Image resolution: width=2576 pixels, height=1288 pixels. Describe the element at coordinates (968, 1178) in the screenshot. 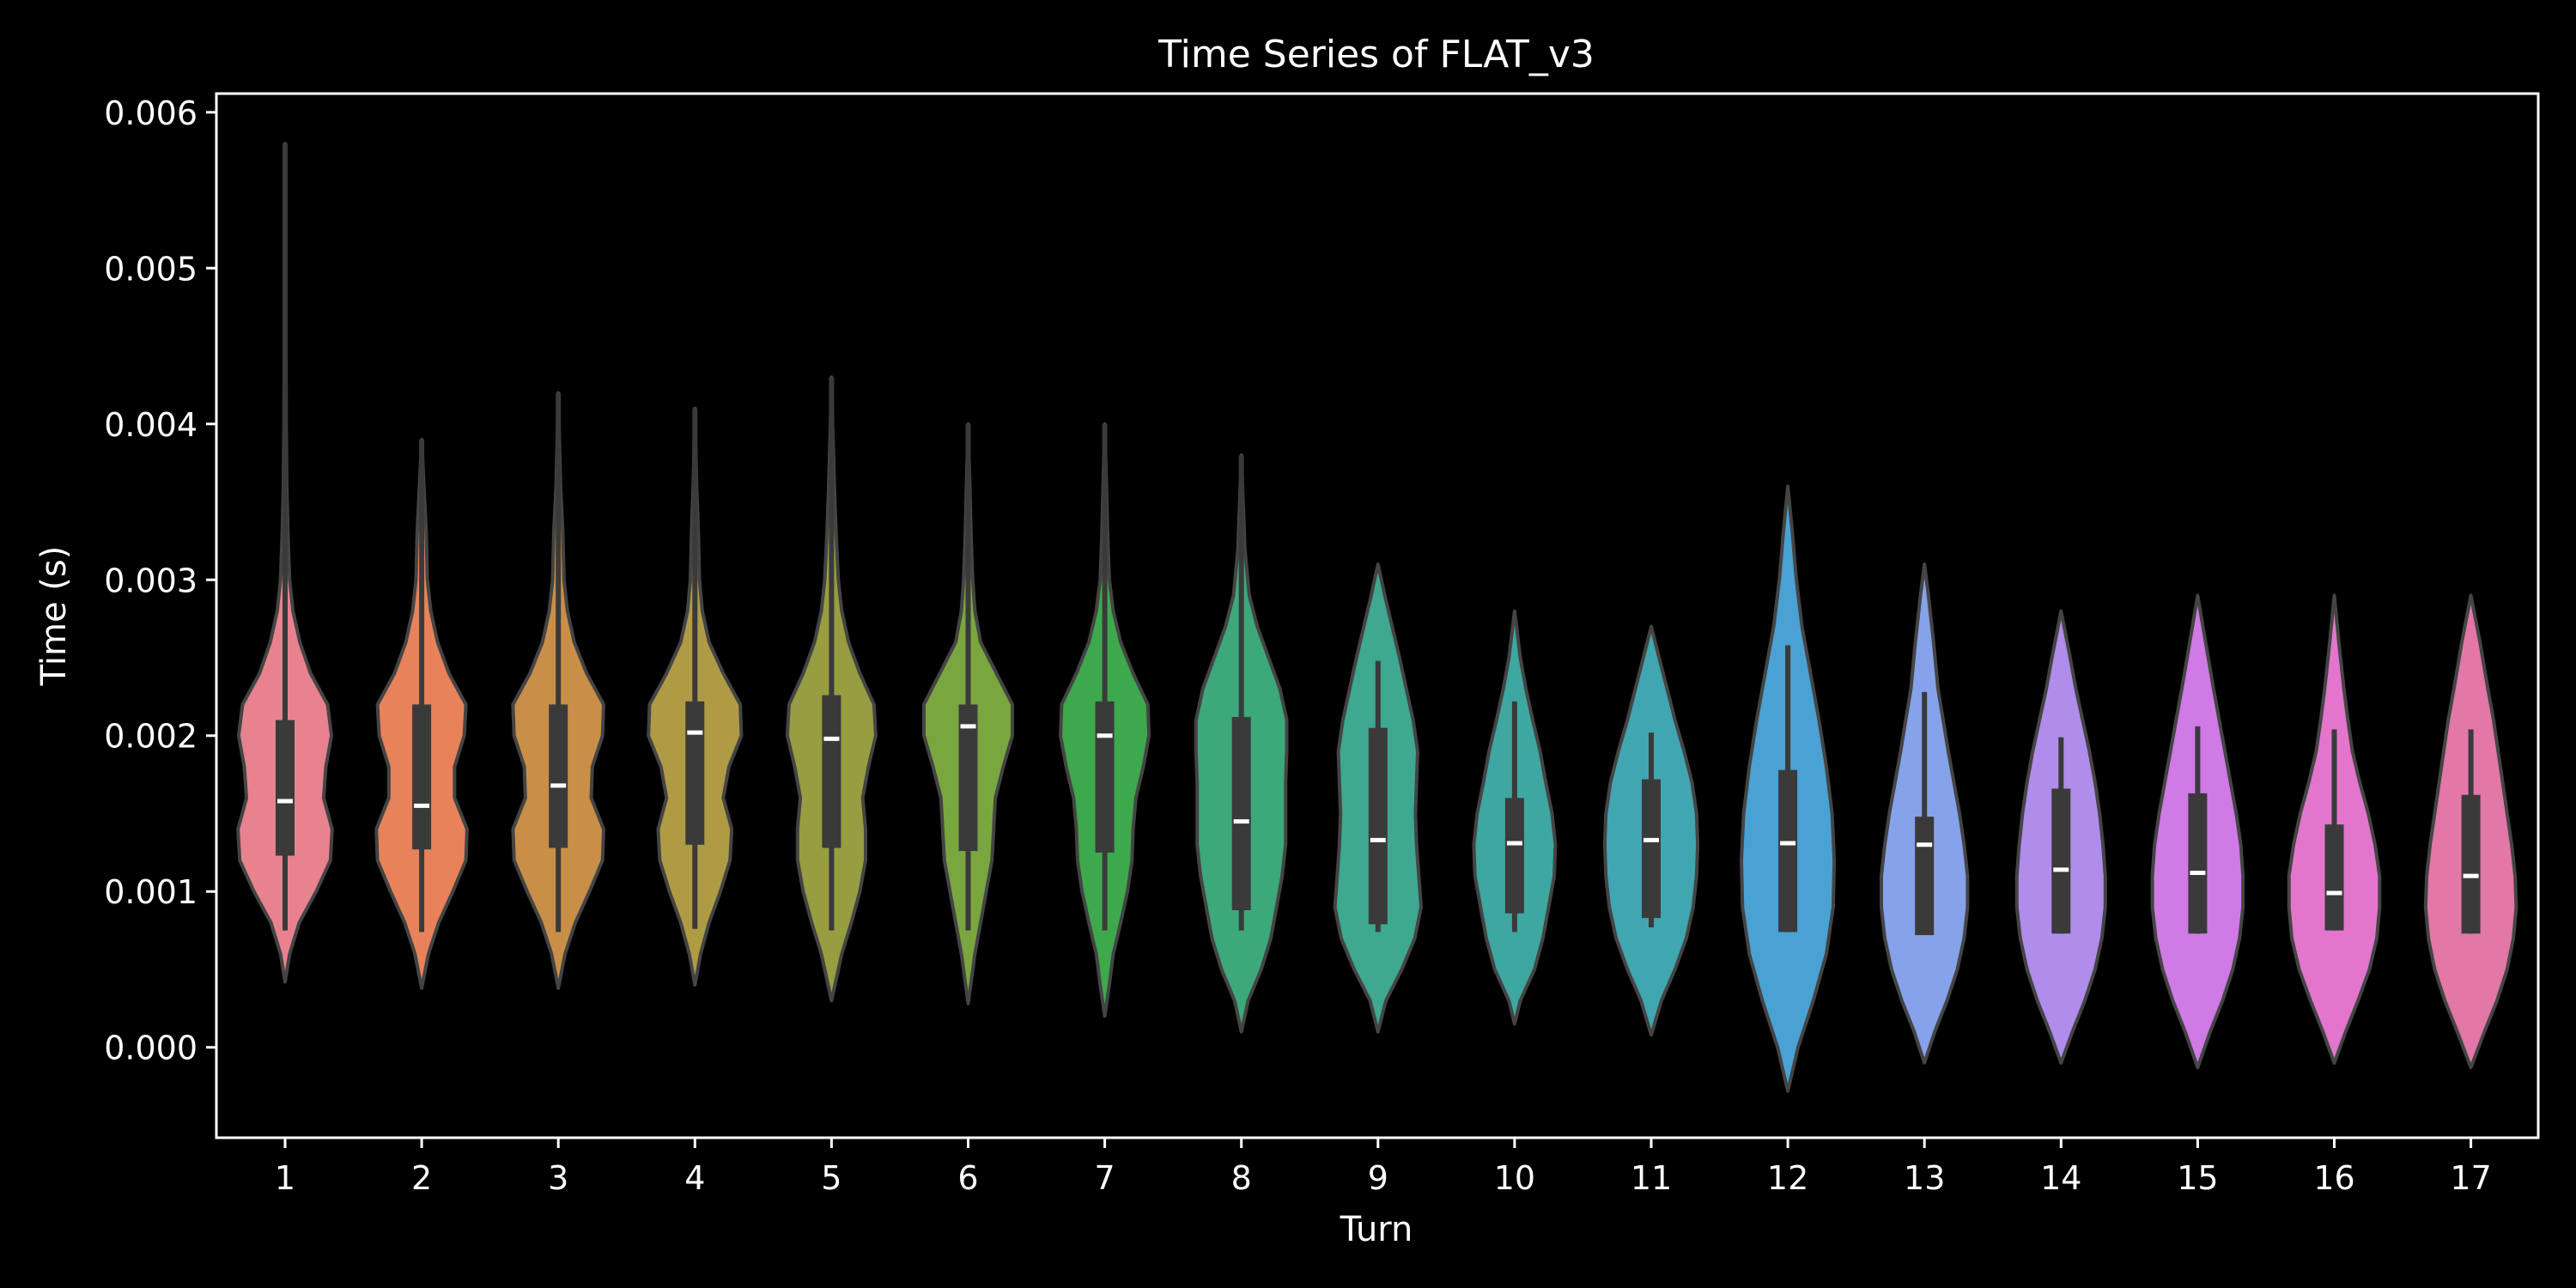

I see `x-tick-label: 6` at that location.